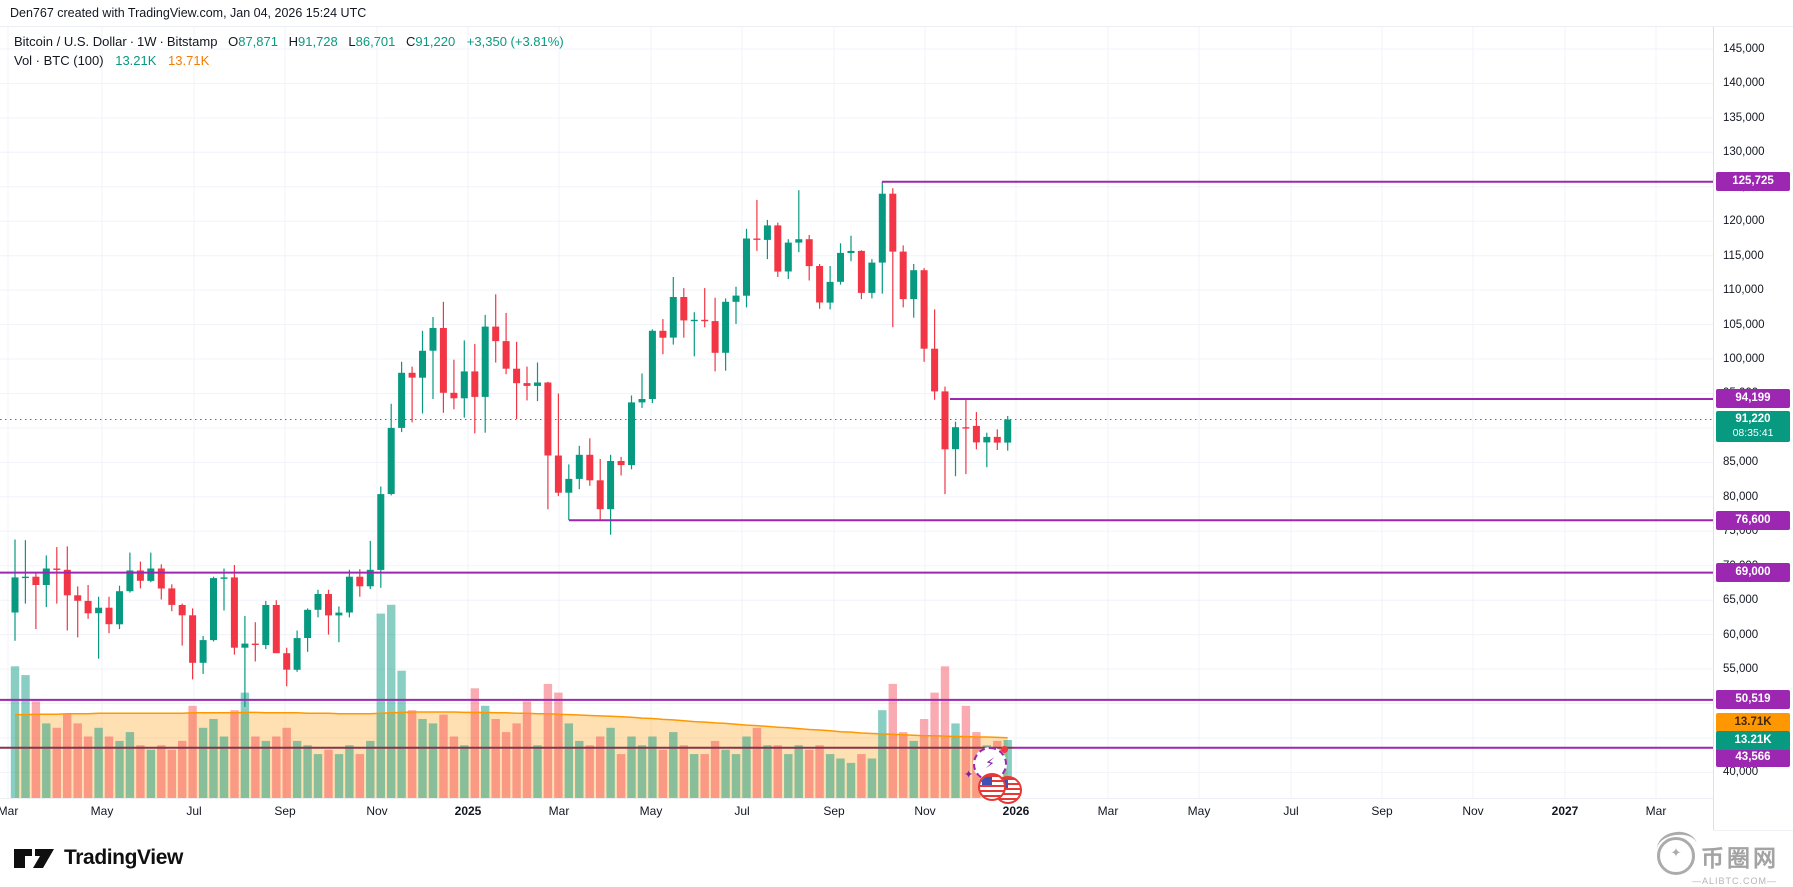 The image size is (1793, 887). I want to click on current-price-badge: 91,220 08:35:41, so click(1753, 426).